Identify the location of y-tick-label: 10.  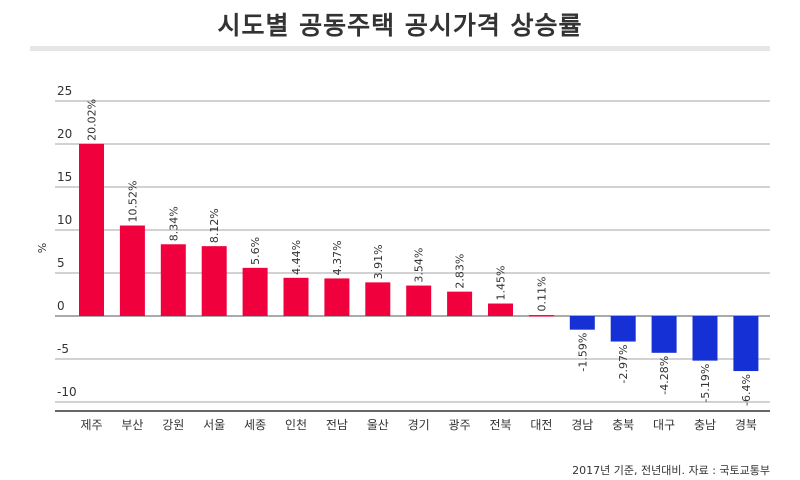
(64, 220).